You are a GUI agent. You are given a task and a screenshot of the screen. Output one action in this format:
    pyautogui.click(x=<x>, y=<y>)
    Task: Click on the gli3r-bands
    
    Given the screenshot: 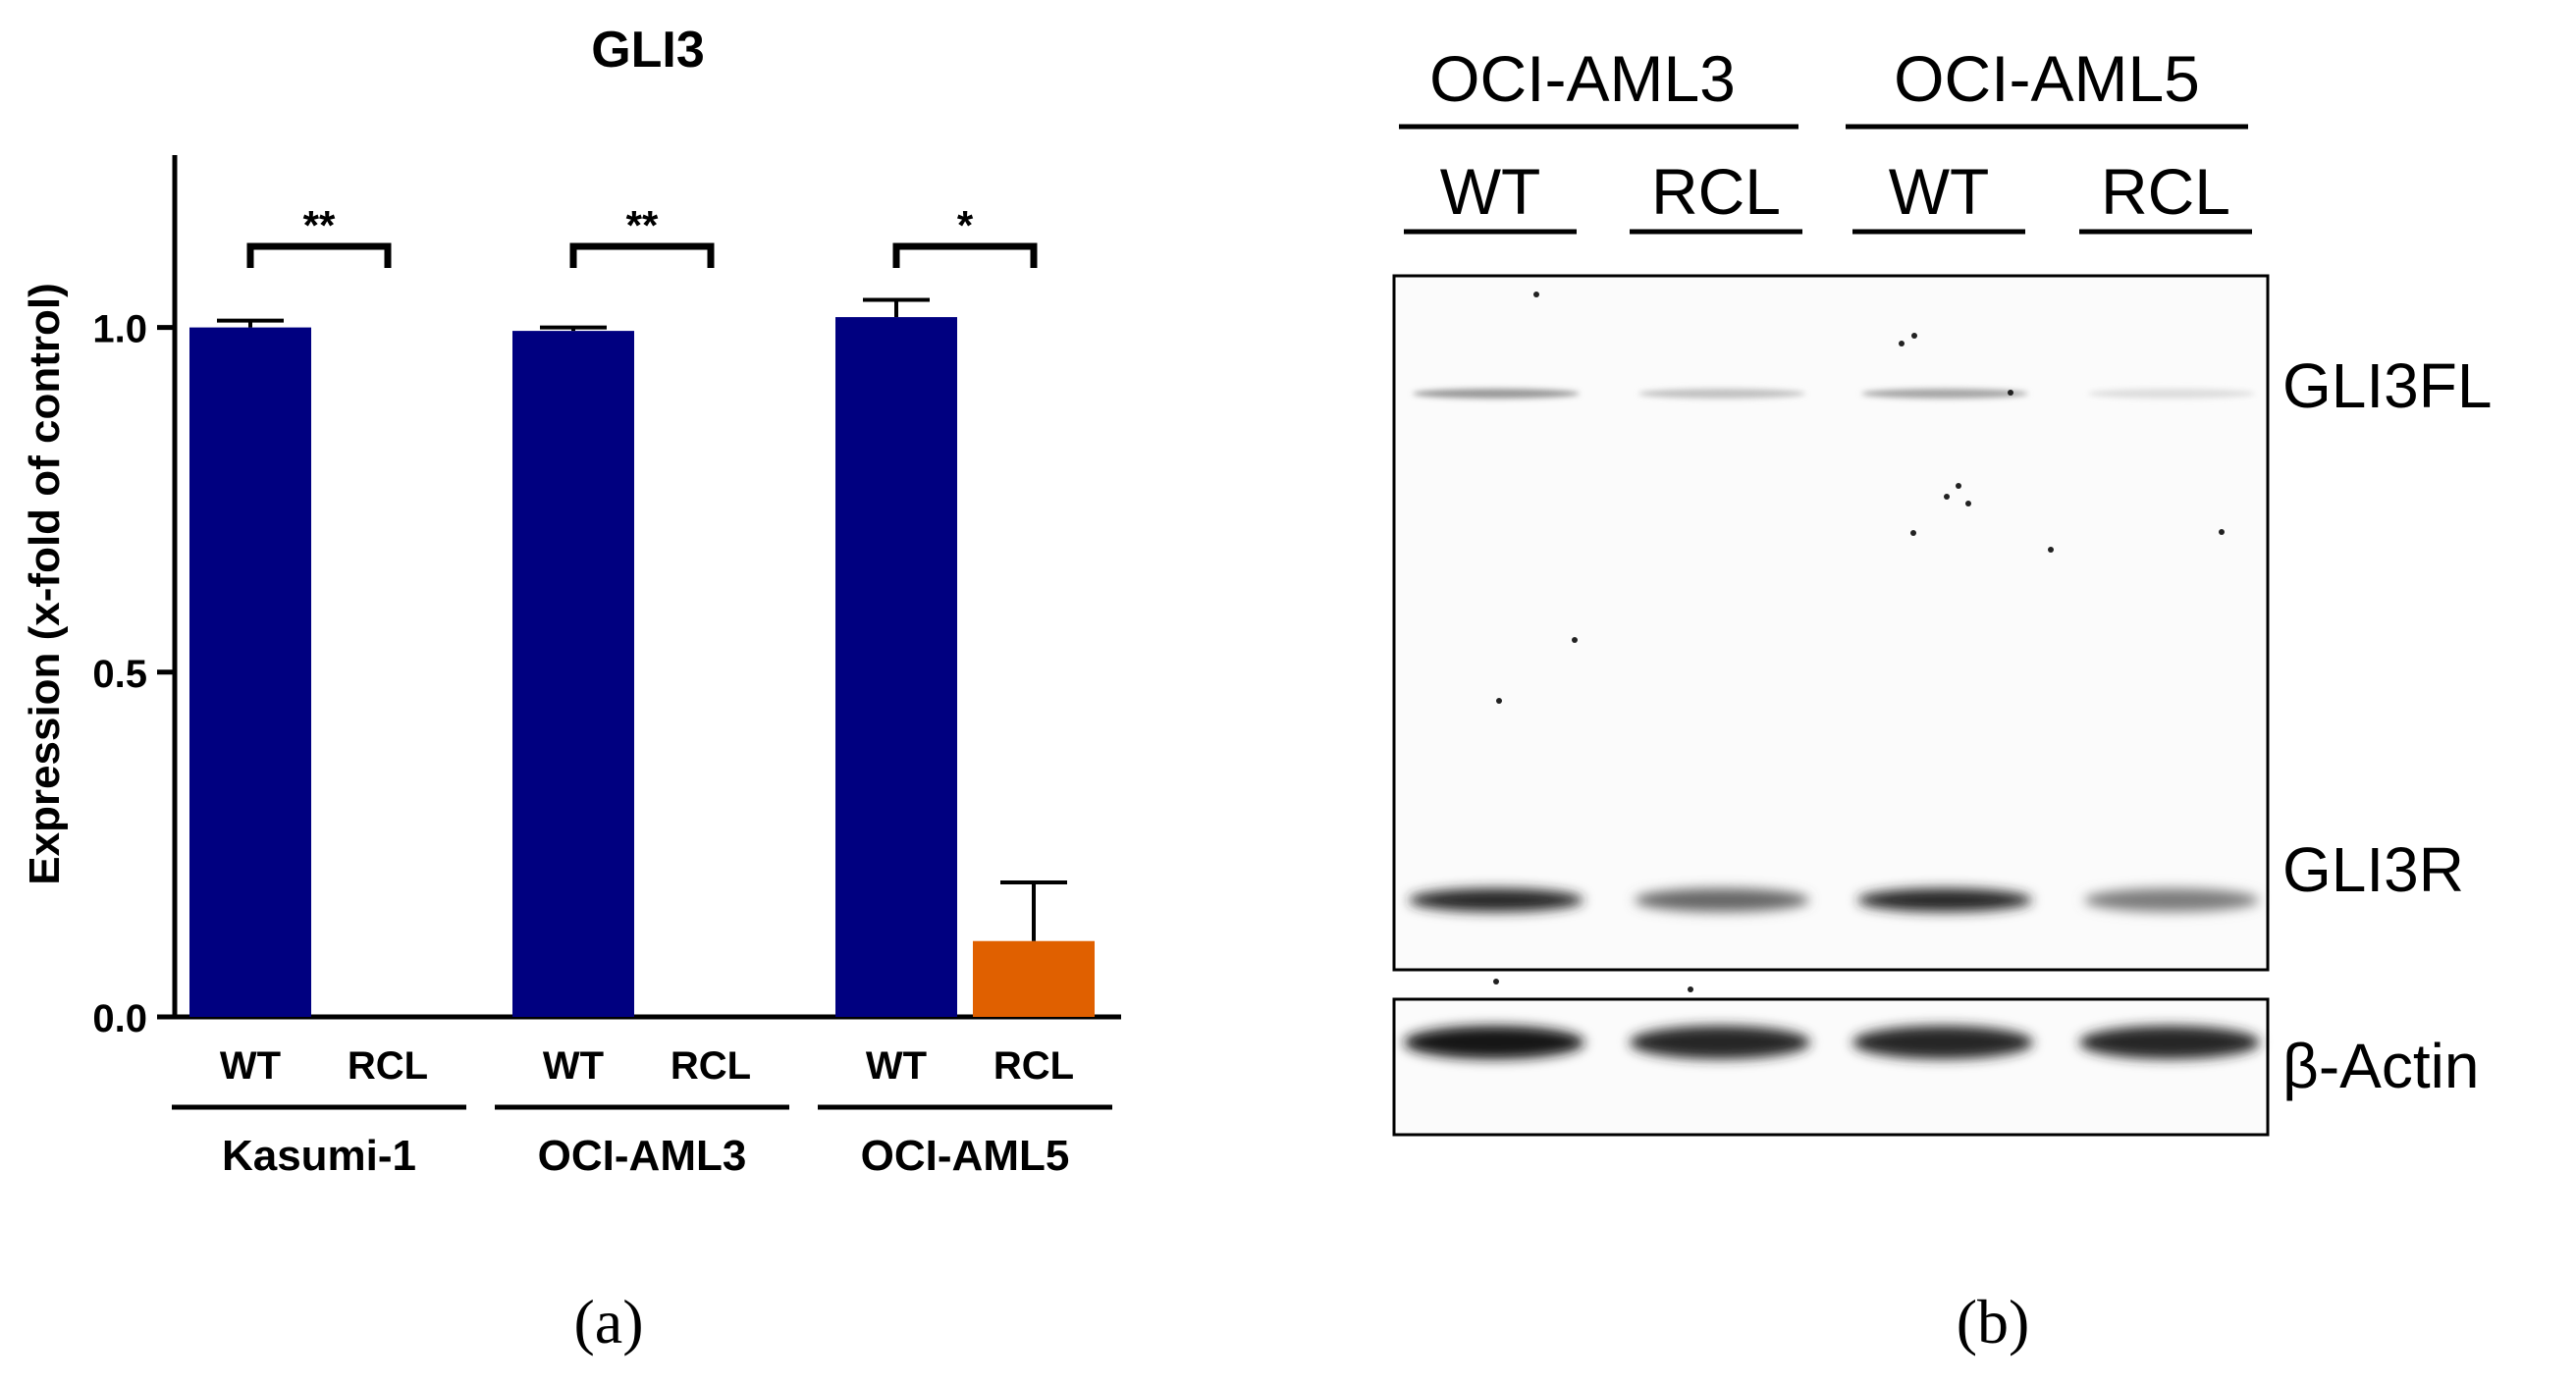 What is the action you would take?
    pyautogui.click(x=1834, y=900)
    